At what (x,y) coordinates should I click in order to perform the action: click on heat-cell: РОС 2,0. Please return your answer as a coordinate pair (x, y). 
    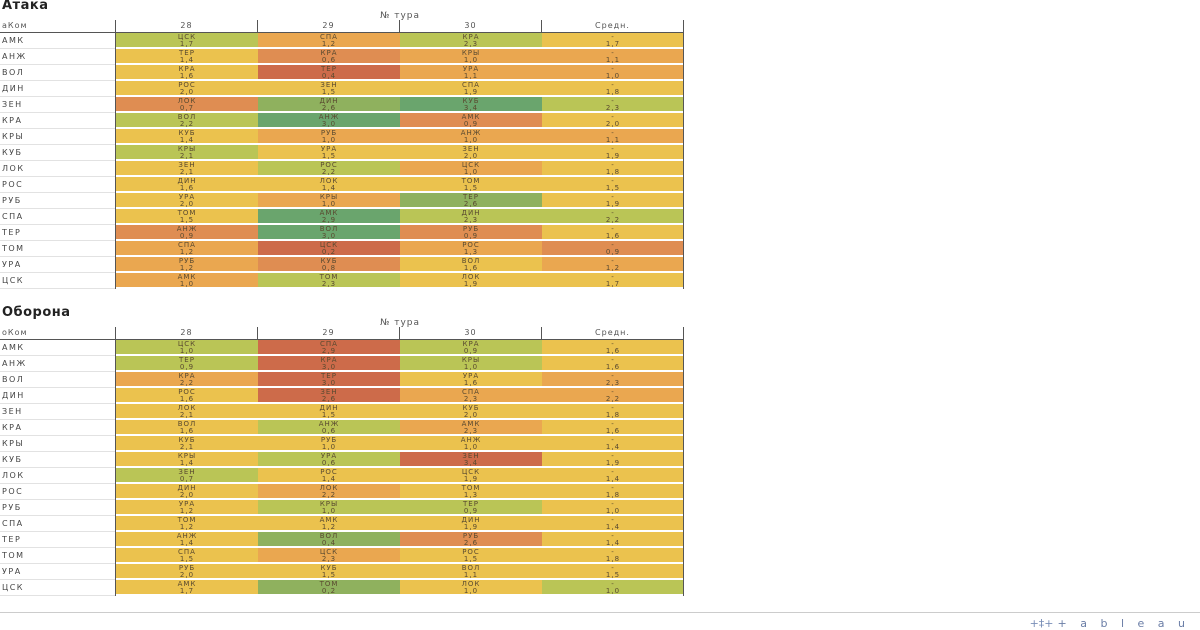
    Looking at the image, I should click on (187, 88).